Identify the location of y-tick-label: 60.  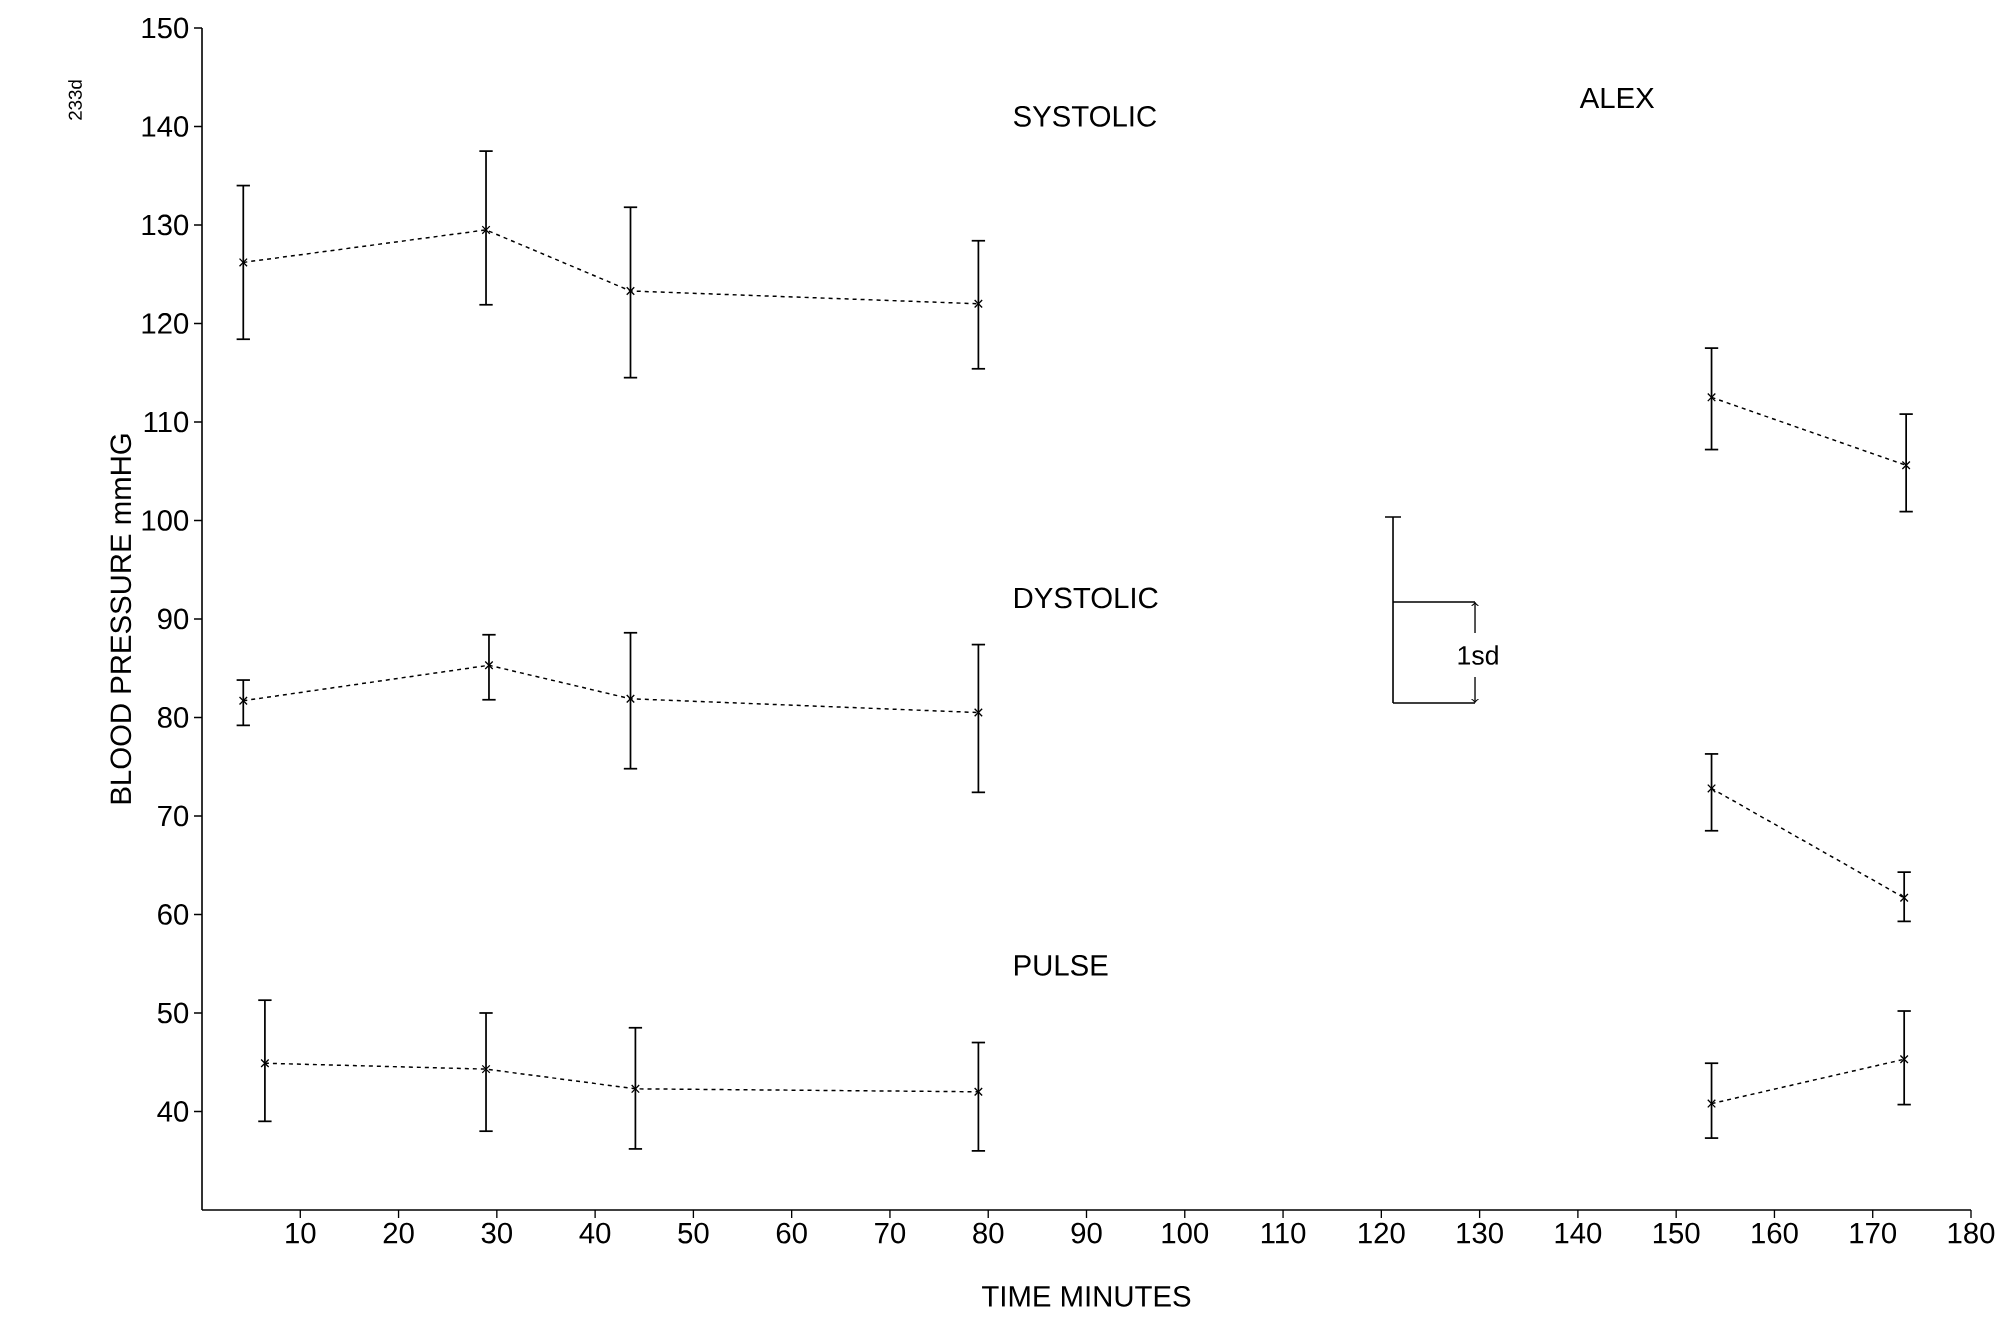
(173, 914).